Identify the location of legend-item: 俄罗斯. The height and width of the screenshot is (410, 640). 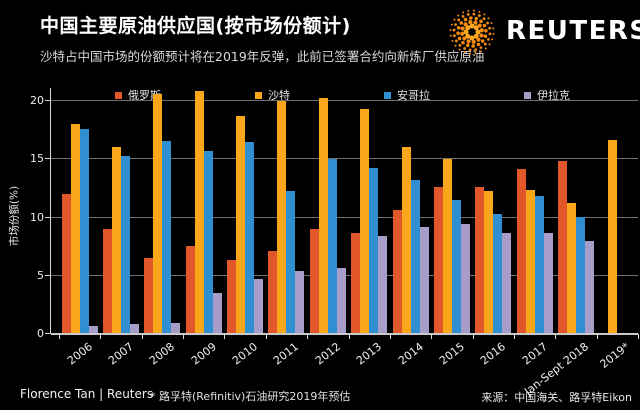
(138, 95).